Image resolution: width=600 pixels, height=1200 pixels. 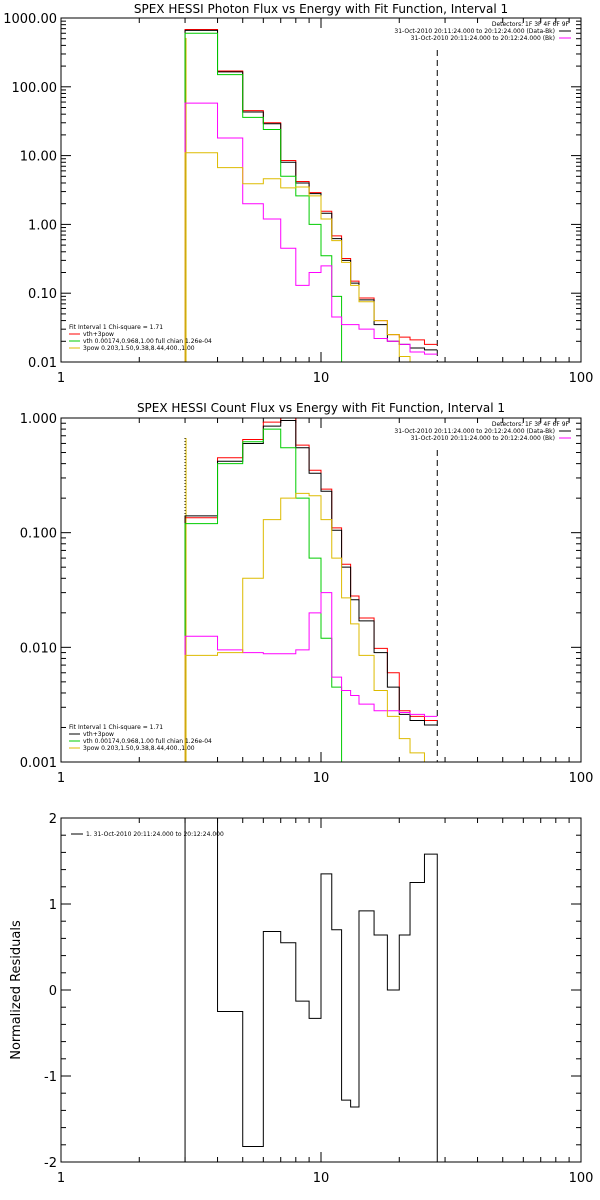 What do you see at coordinates (321, 1178) in the screenshot?
I see `chart3-x-tick-label: 10` at bounding box center [321, 1178].